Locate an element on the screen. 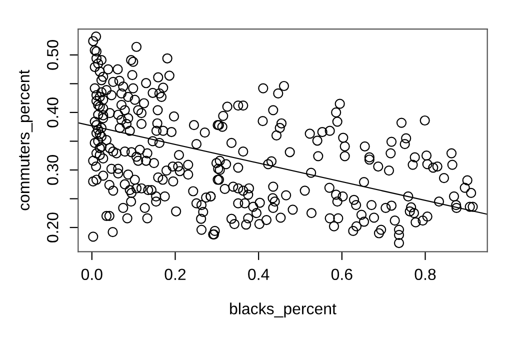 The width and height of the screenshot is (528, 350). x-tick-label: 0.2 is located at coordinates (175, 274).